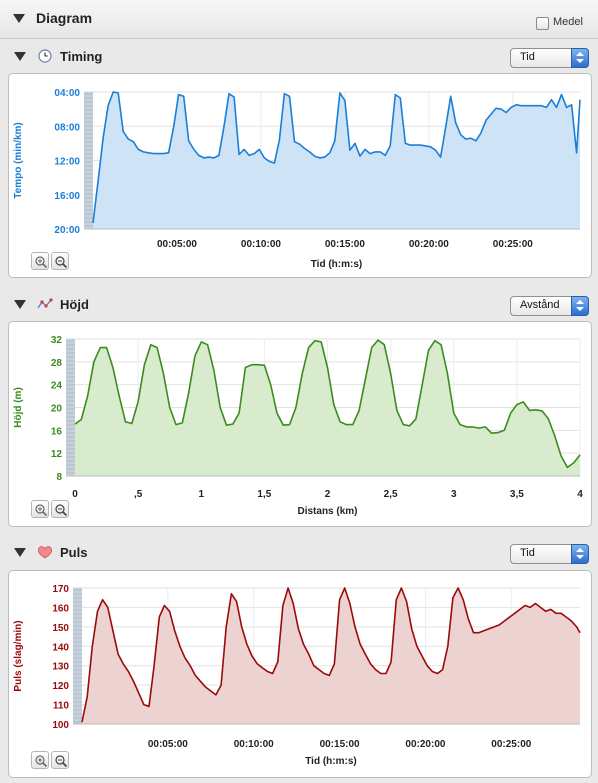  What do you see at coordinates (527, 57) in the screenshot?
I see `timing-select-value: Tid` at bounding box center [527, 57].